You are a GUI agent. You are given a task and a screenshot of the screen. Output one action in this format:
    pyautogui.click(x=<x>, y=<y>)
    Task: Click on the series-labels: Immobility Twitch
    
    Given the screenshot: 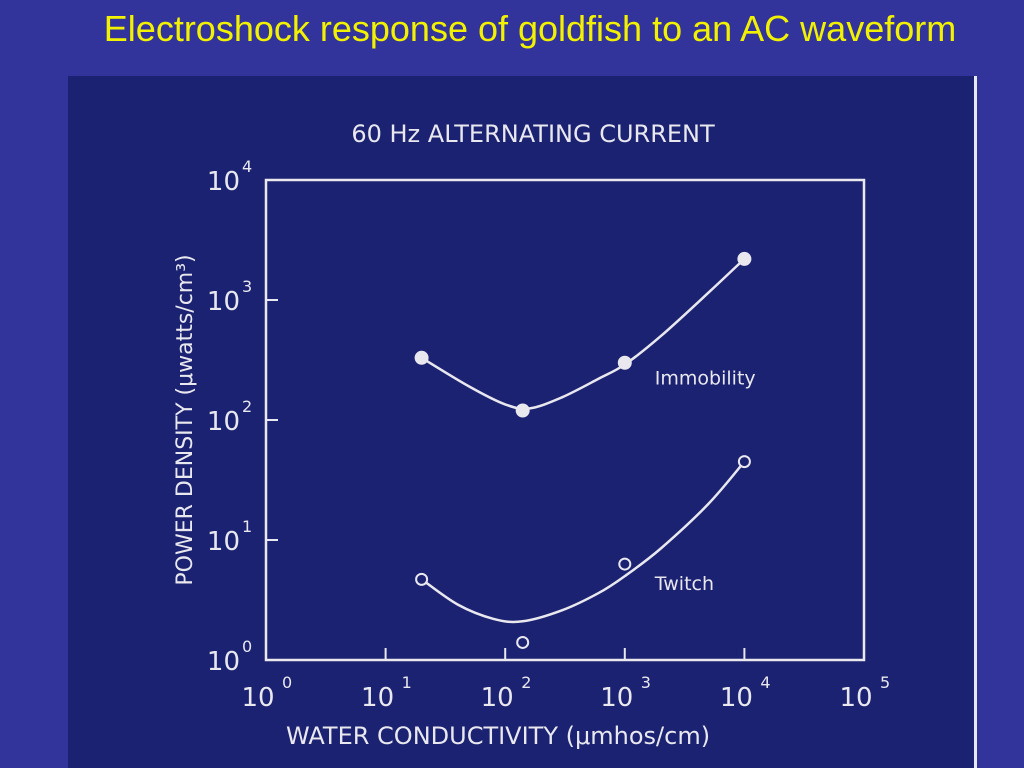 What is the action you would take?
    pyautogui.click(x=705, y=481)
    